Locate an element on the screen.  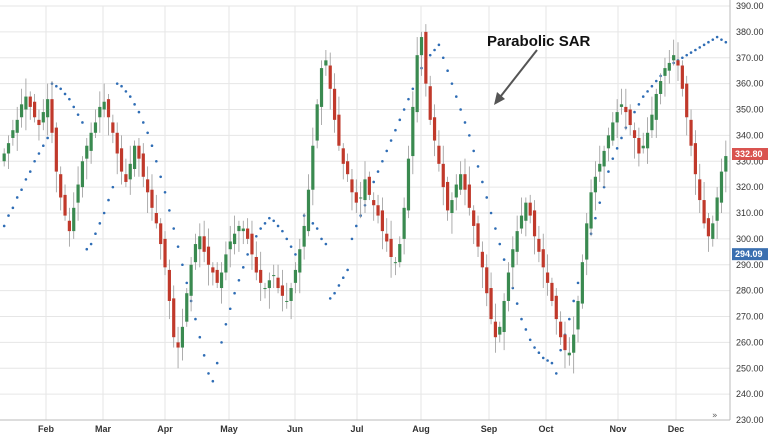
y-tick-label: 330.00 is located at coordinates (750, 161).